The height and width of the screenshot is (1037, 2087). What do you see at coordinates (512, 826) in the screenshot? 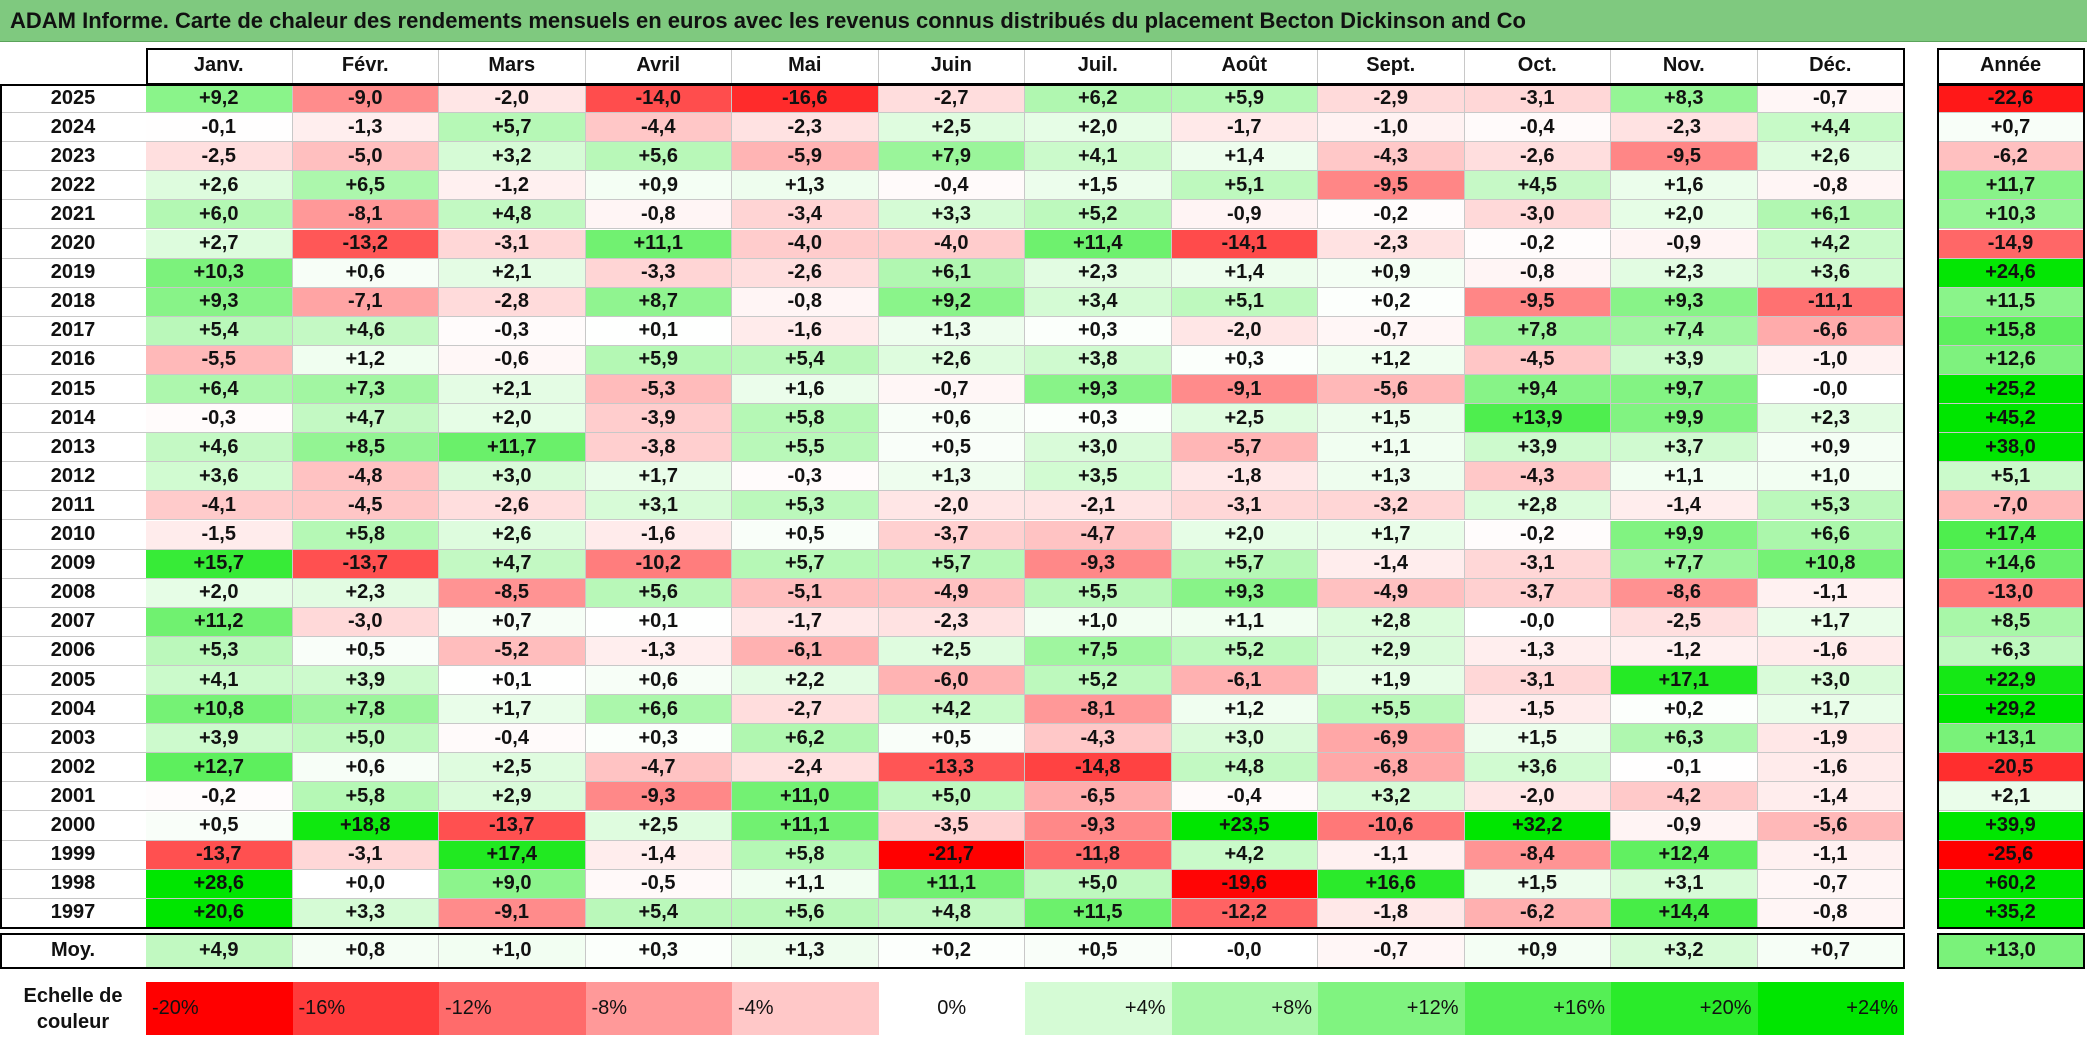
I see `heatmap-cell: -13,7` at bounding box center [512, 826].